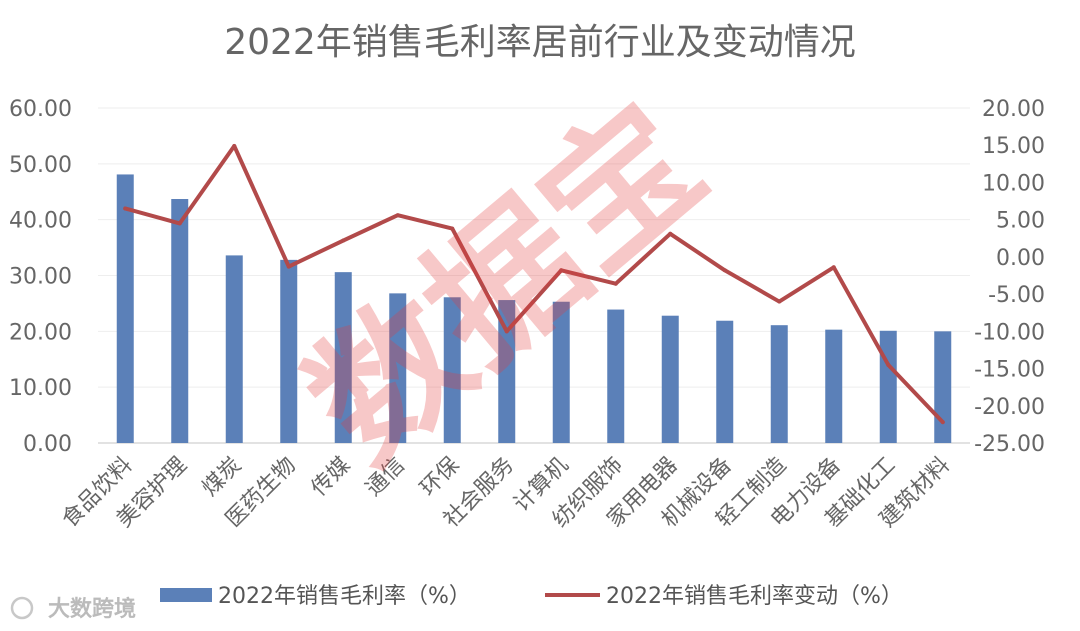 The width and height of the screenshot is (1080, 631). I want to click on legend-bar-label: 2022年销售毛利率（%）, so click(344, 596).